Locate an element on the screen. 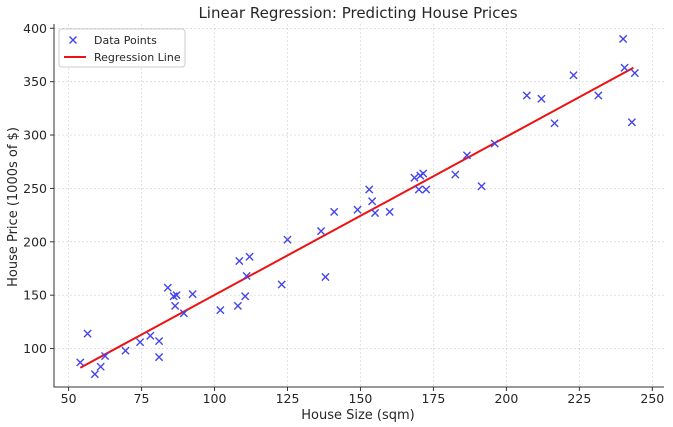 The image size is (673, 427). legend-label: Regression Line is located at coordinates (137, 57).